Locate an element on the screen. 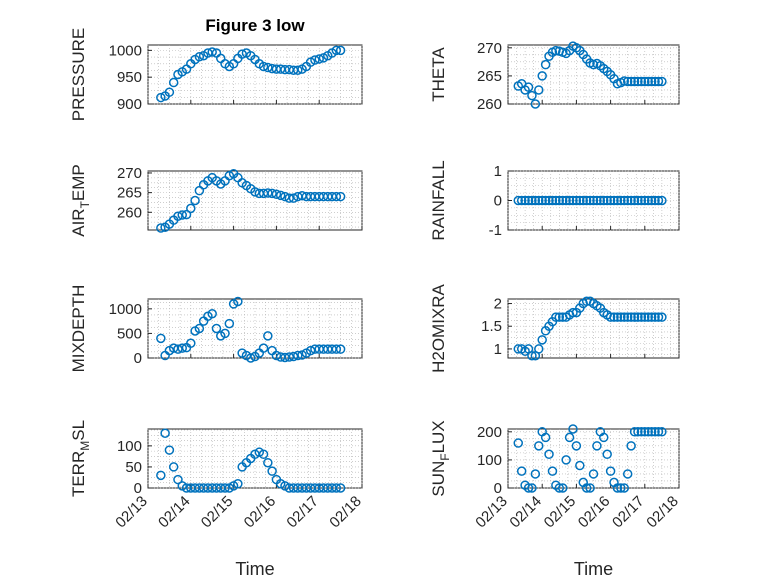  y-tick-label: 100 is located at coordinates (129, 446).